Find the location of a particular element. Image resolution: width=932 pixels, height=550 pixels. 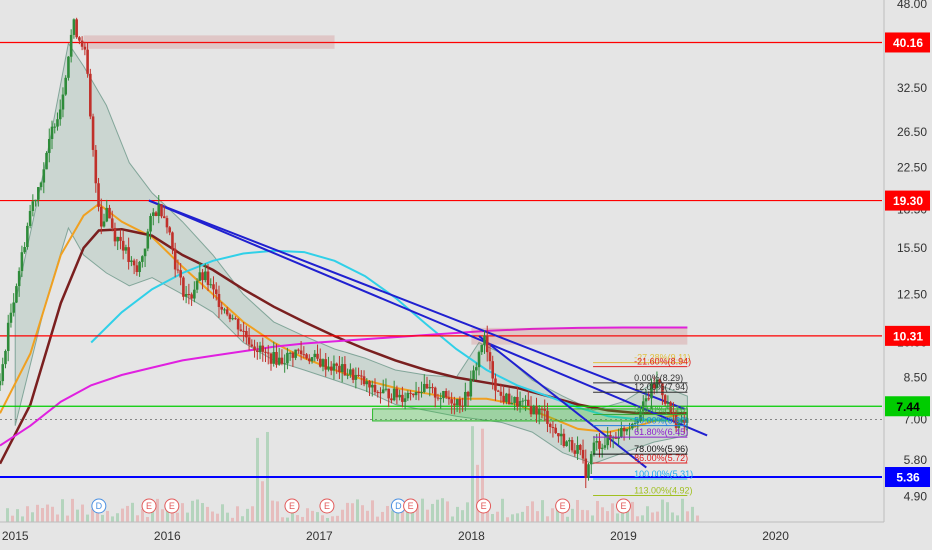

price-badge-label: 10.31 is located at coordinates (908, 336).